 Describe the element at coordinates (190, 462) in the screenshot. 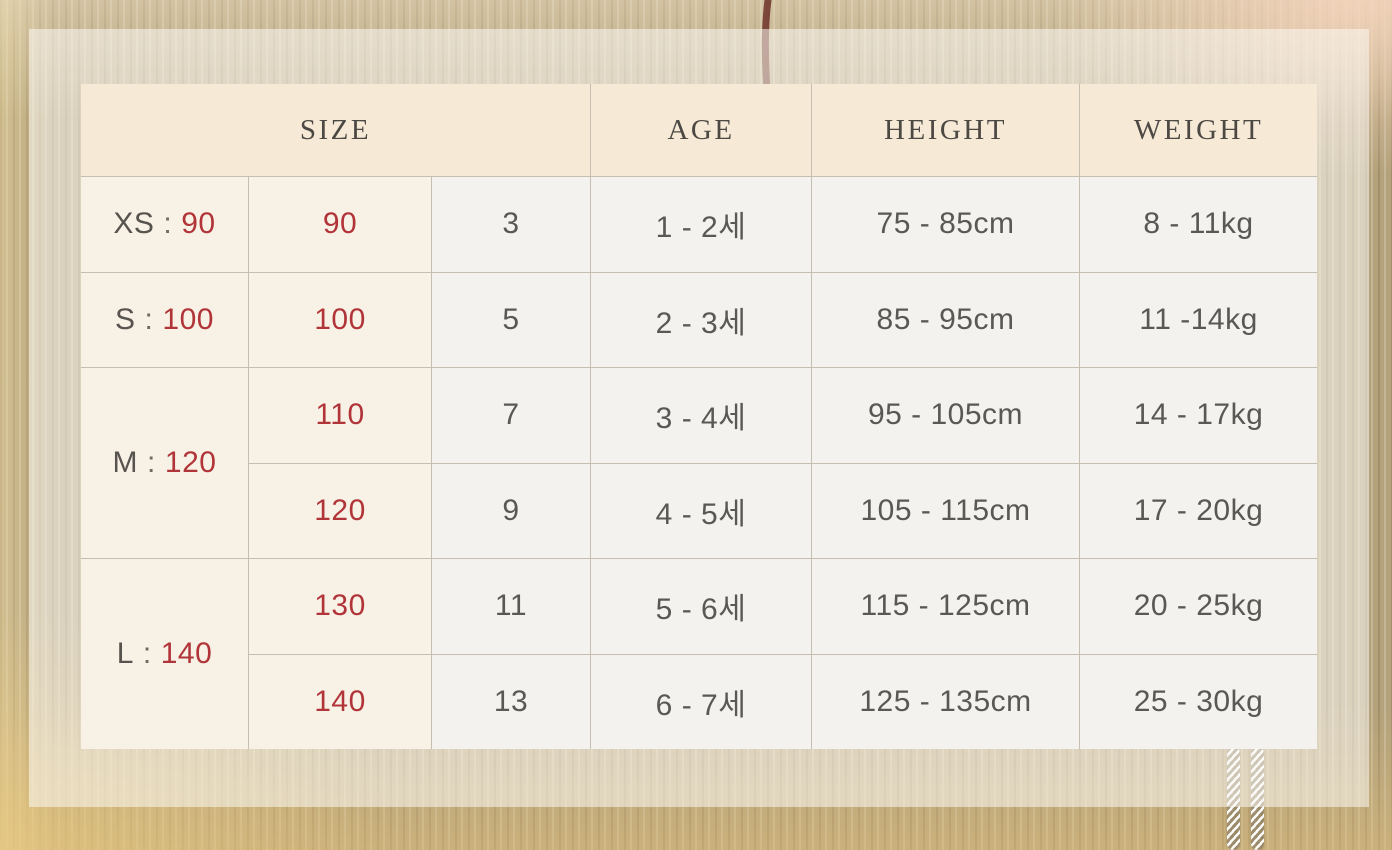

I see `size-group-value: 120` at that location.